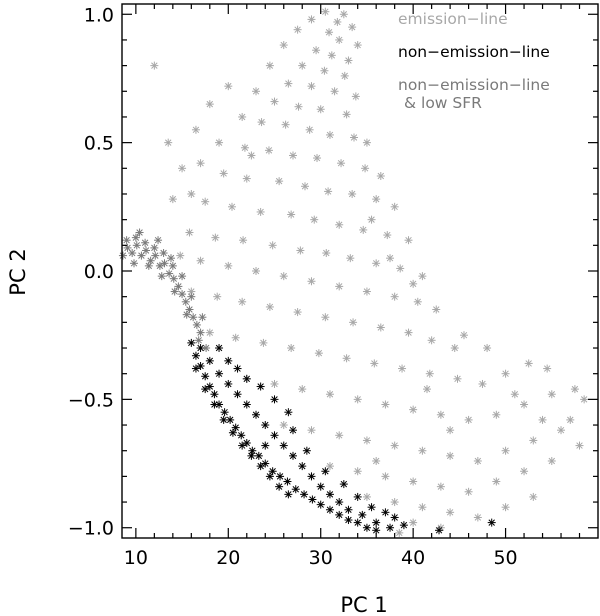 The image size is (600, 616). Describe the element at coordinates (91, 400) in the screenshot. I see `y-tick-label-1: −0.5` at that location.